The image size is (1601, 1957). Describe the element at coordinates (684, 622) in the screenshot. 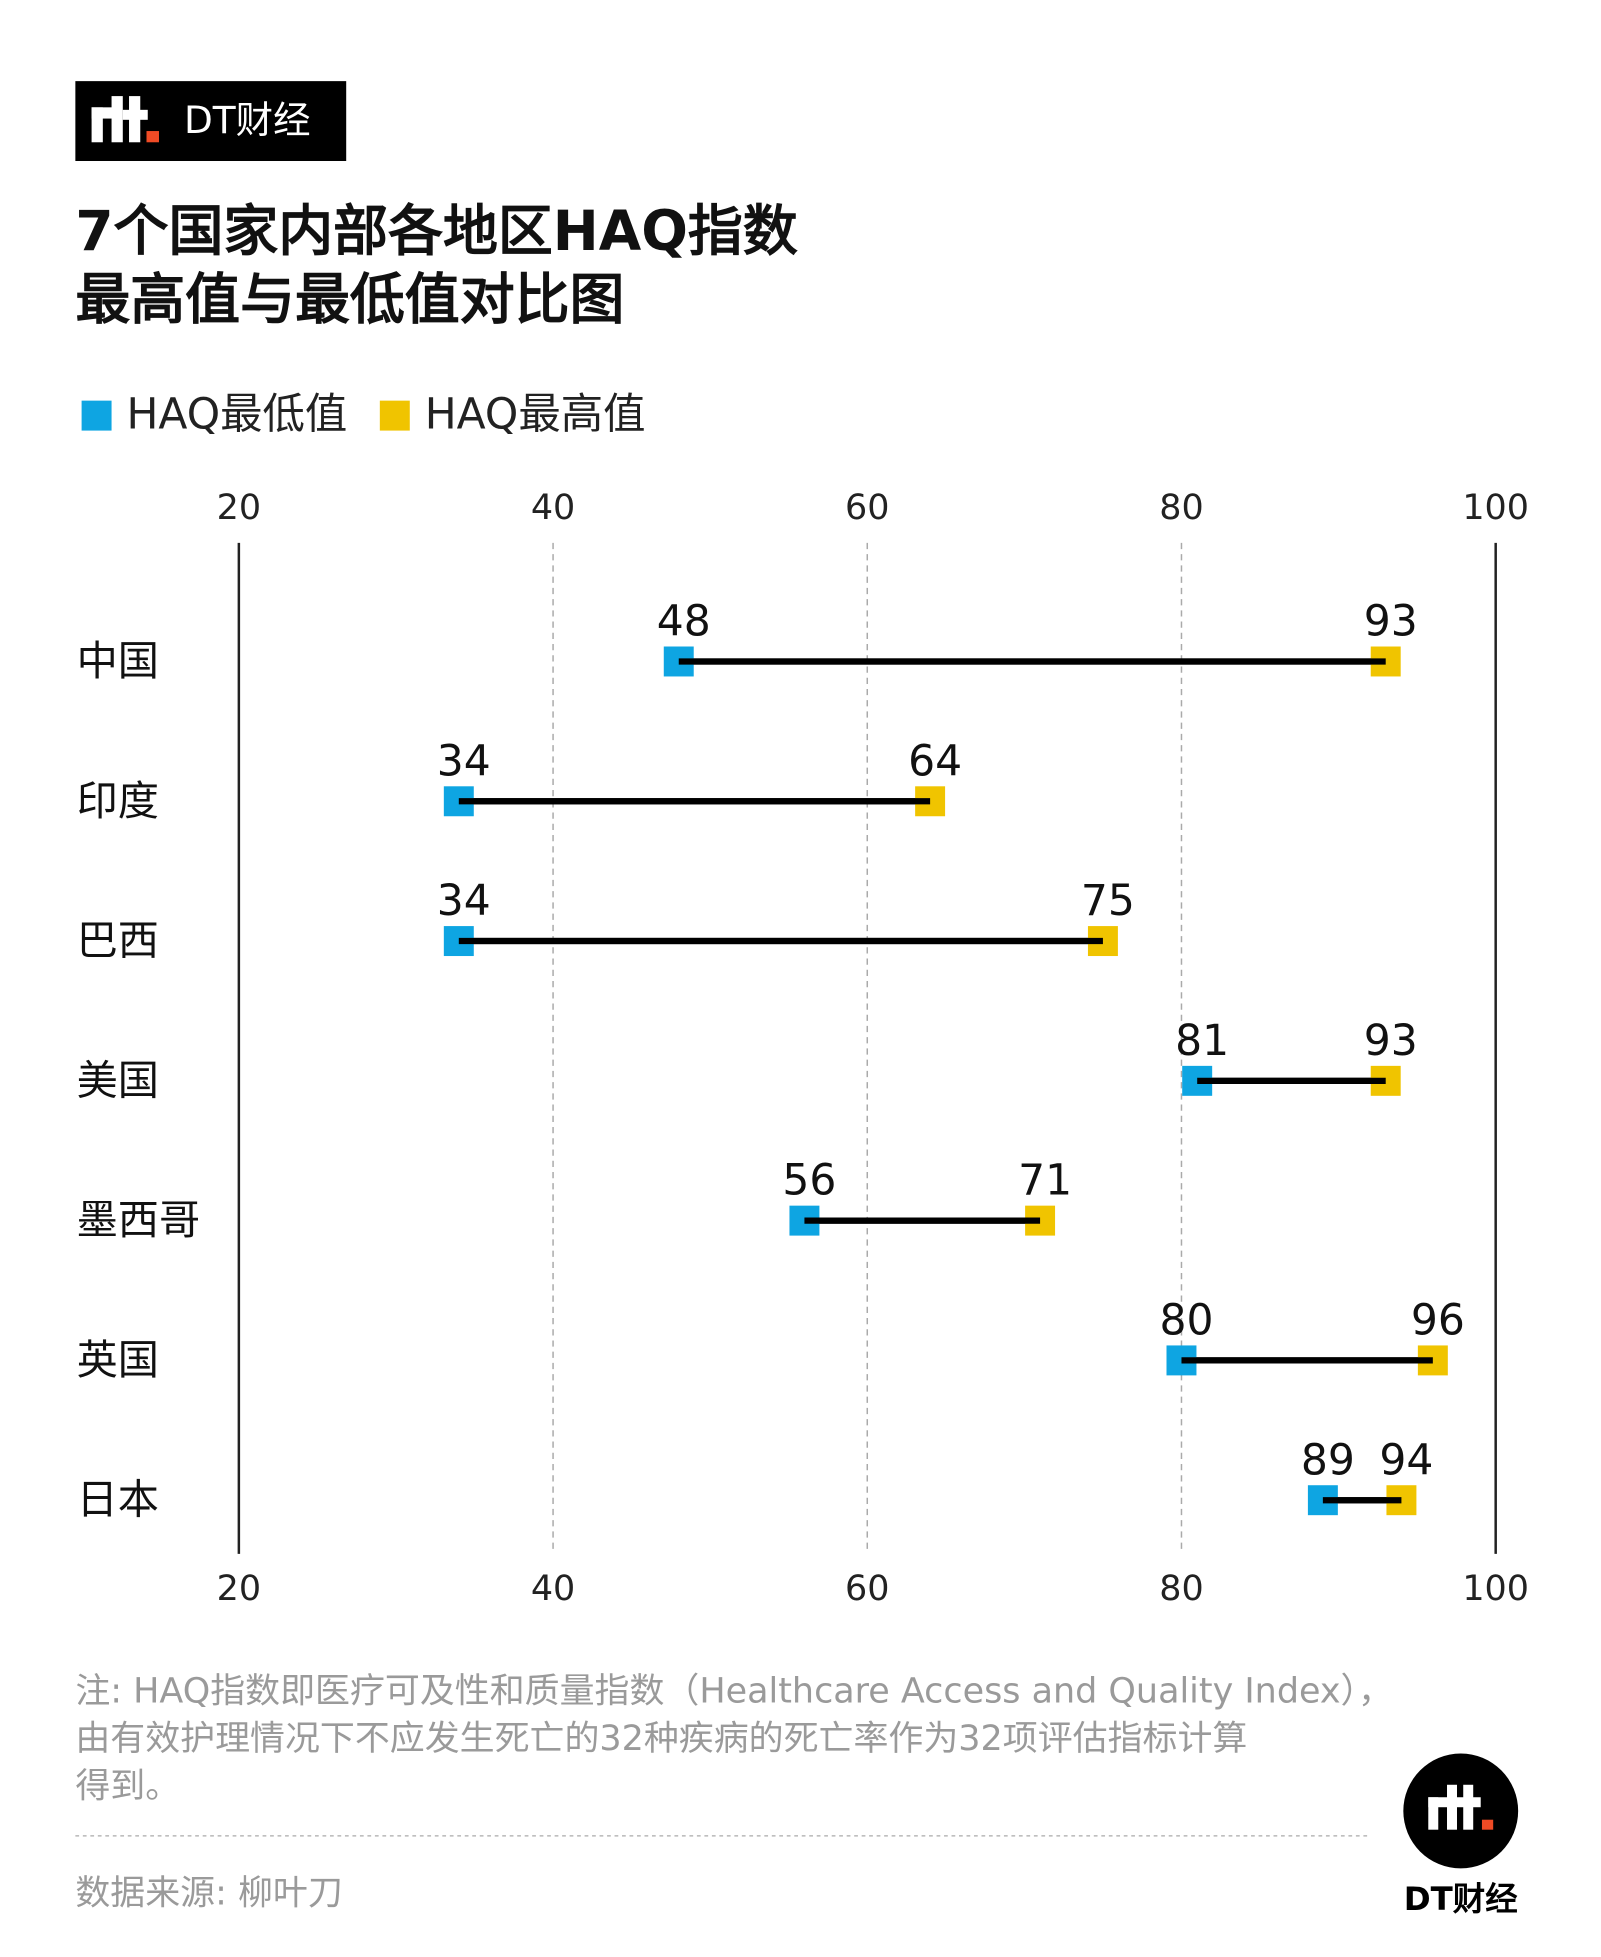

I see `value-label: 48` at that location.